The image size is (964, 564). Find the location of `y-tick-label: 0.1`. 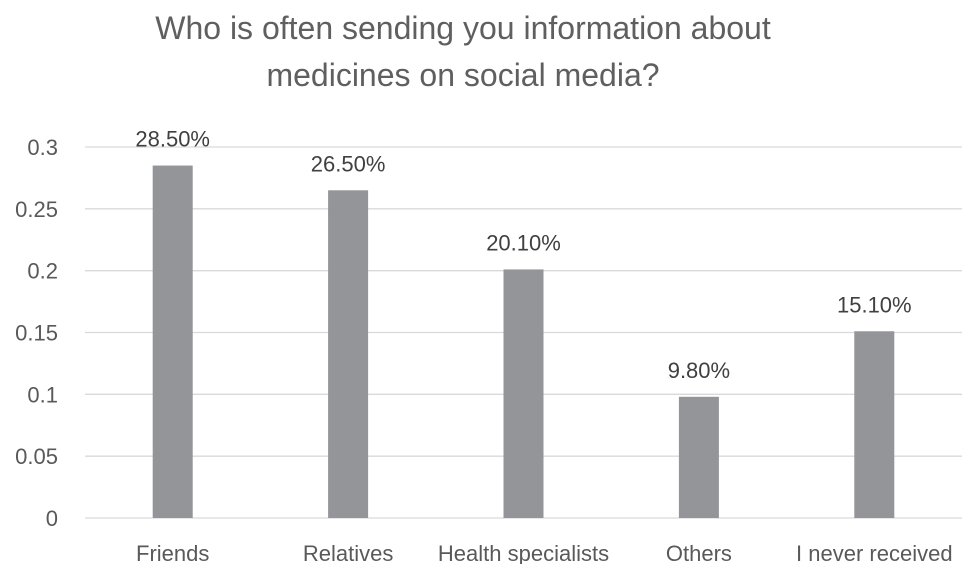

y-tick-label: 0.1 is located at coordinates (42, 394).